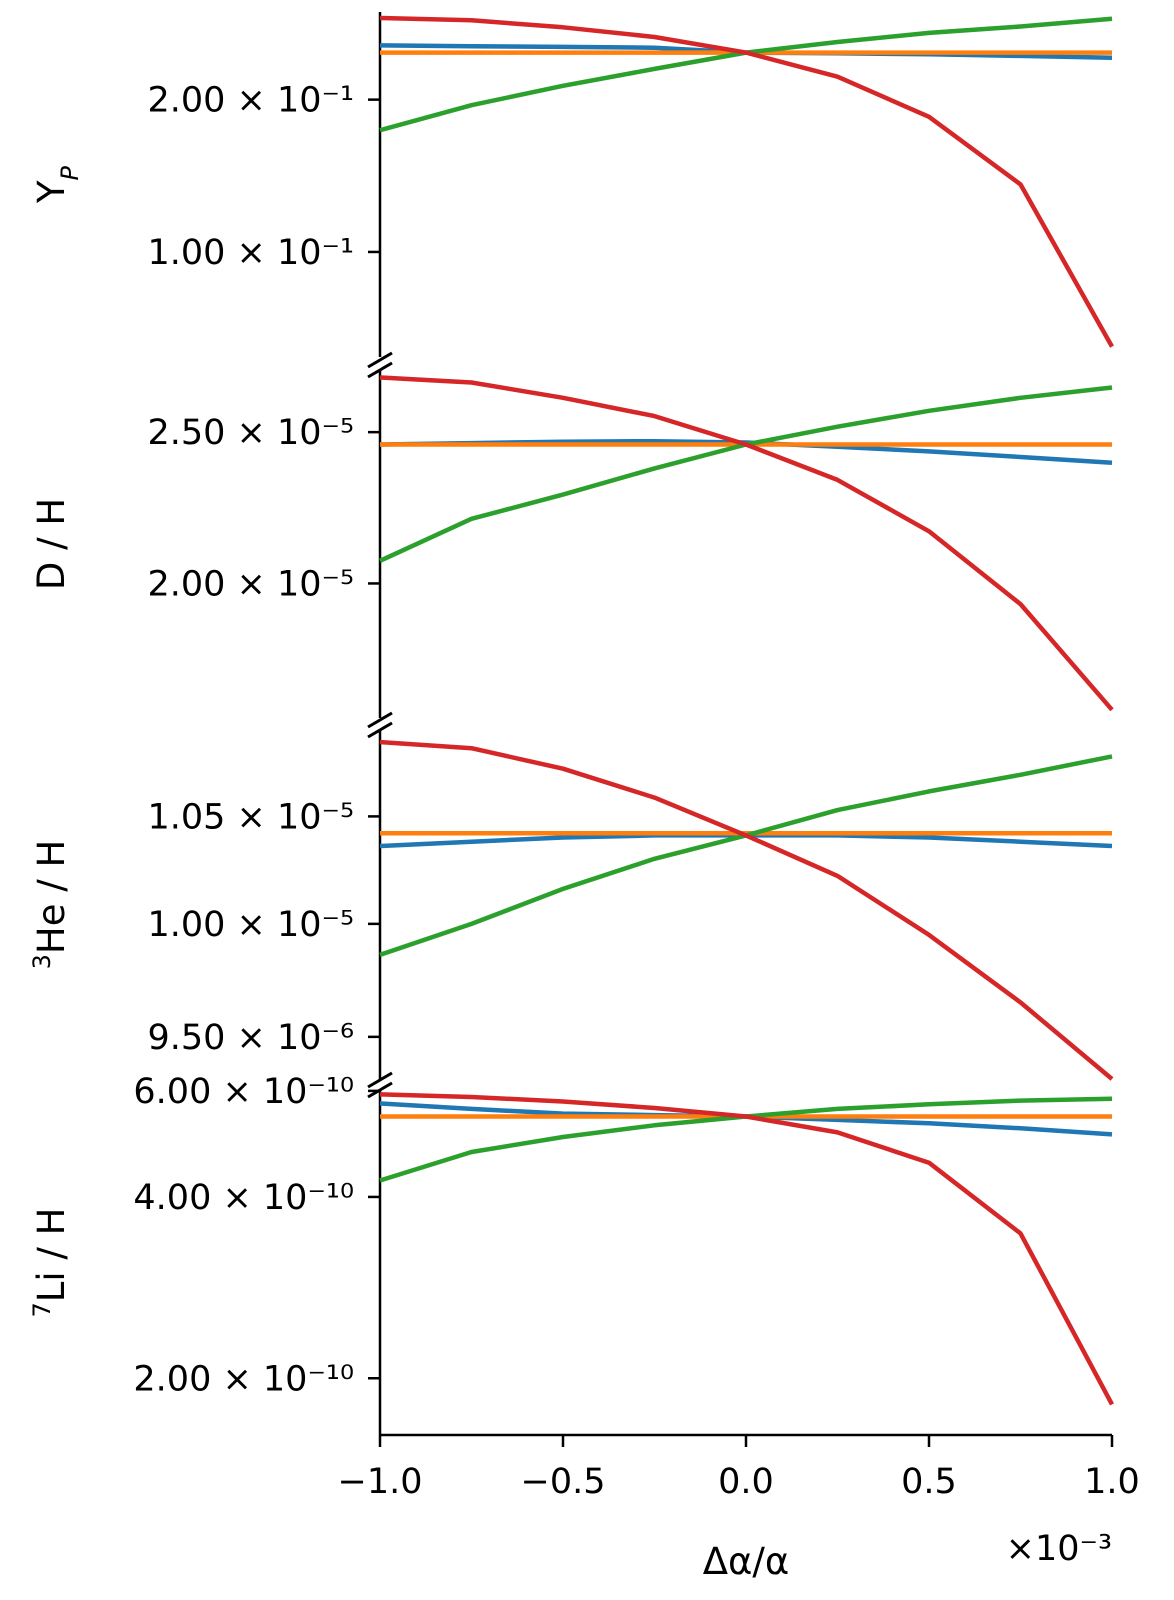 The image size is (1174, 1600). What do you see at coordinates (70, 172) in the screenshot?
I see `y-label-subscript: P` at bounding box center [70, 172].